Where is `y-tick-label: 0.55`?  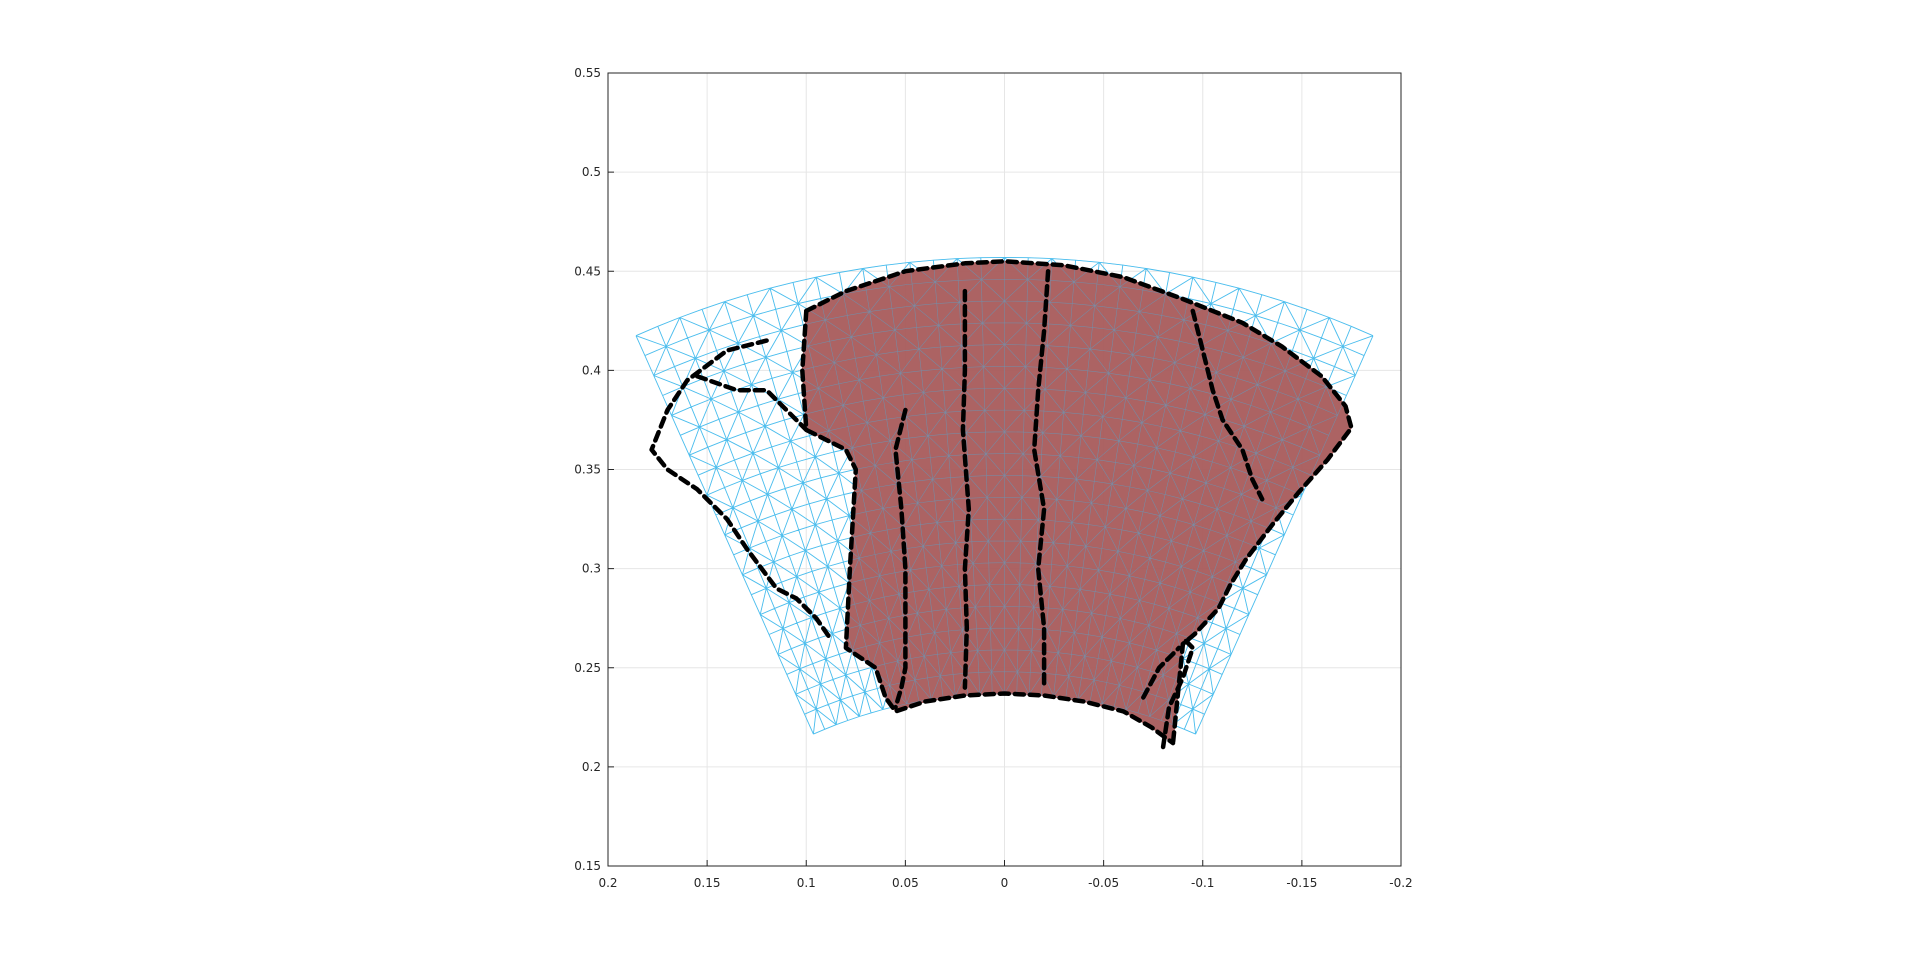 y-tick-label: 0.55 is located at coordinates (587, 73).